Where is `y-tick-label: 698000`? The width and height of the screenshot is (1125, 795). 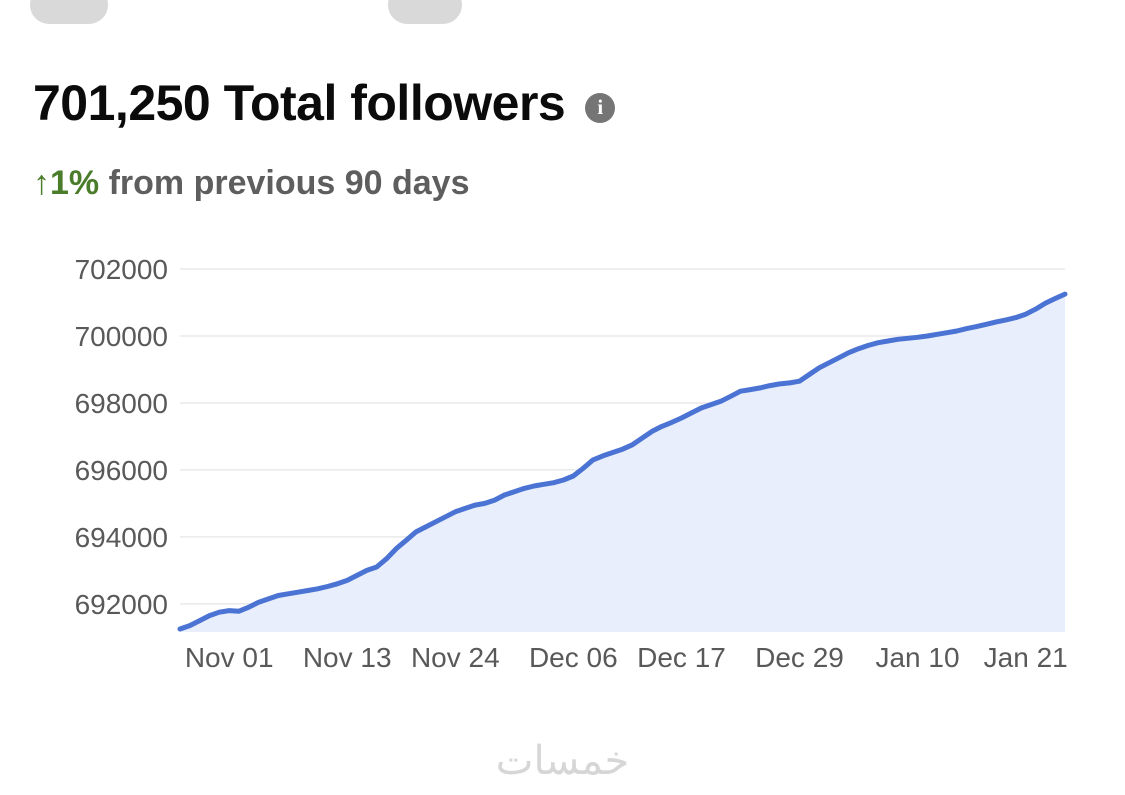
y-tick-label: 698000 is located at coordinates (121, 403).